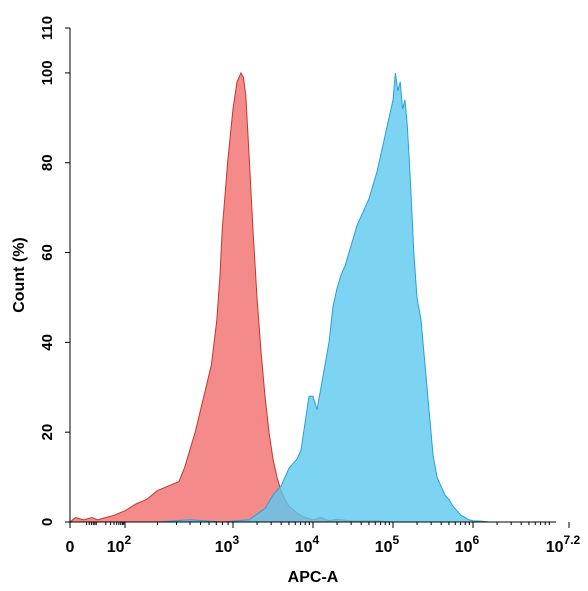 This screenshot has width=588, height=591. Describe the element at coordinates (54, 271) in the screenshot. I see `y-ticks: 0 20 40 60 80 100 110` at that location.